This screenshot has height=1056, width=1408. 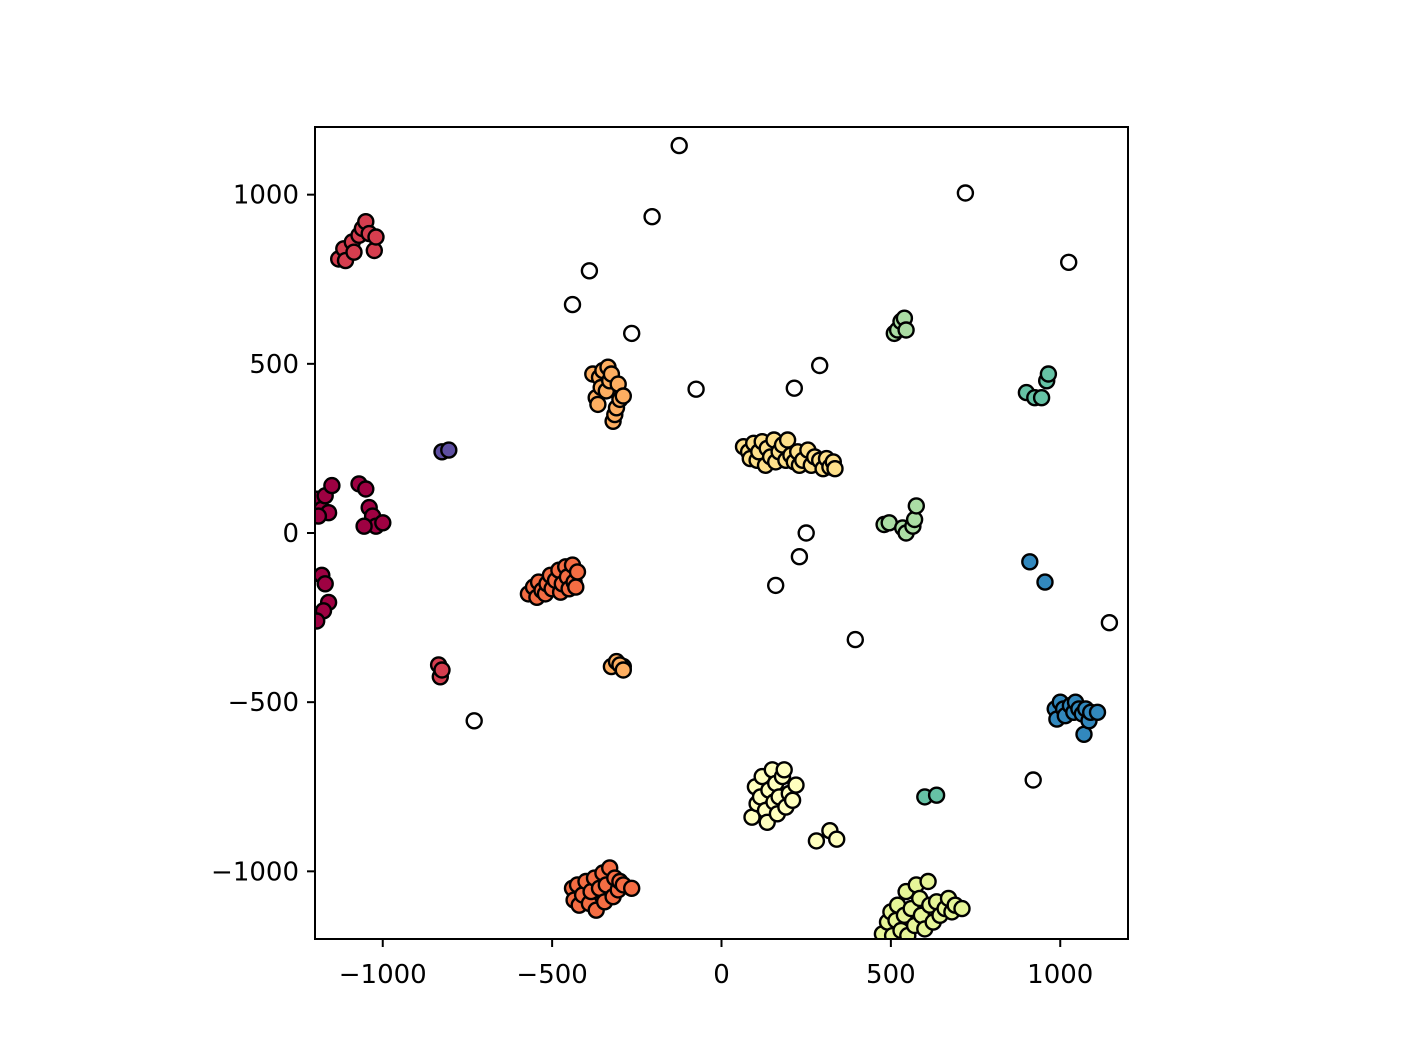 I want to click on y-tick-label: 500, so click(x=274, y=365).